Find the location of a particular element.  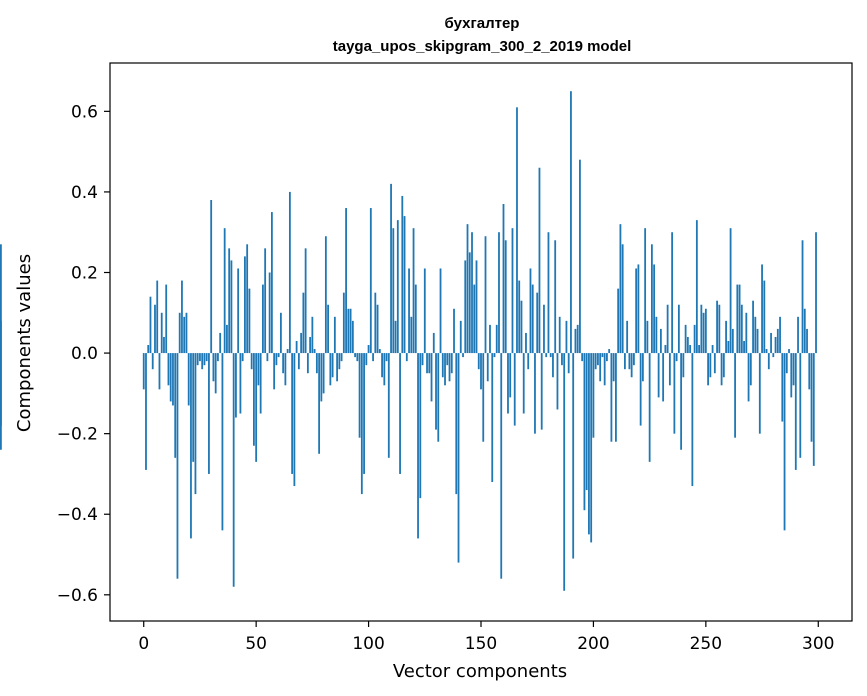

x-tick-label: 100 is located at coordinates (368, 644).